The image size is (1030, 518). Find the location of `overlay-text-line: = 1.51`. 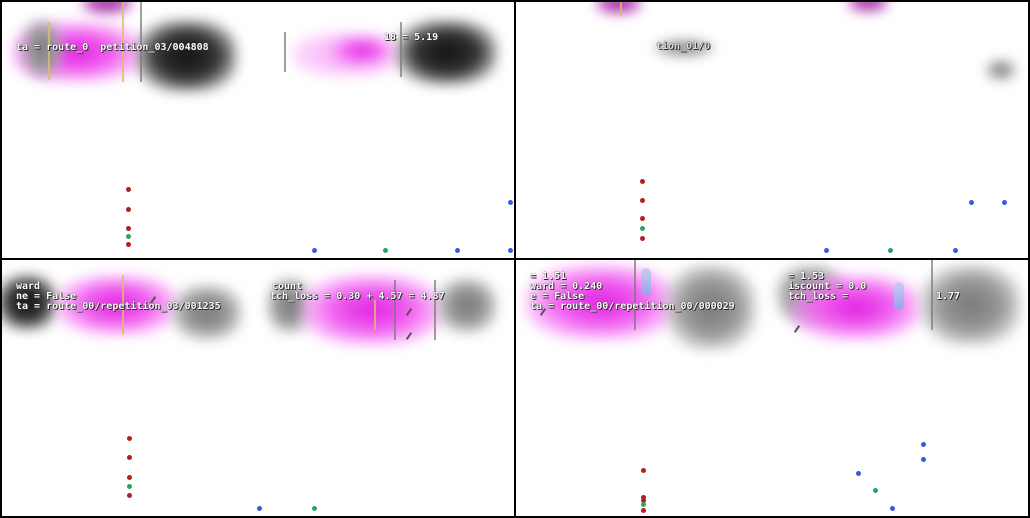

overlay-text-line: = 1.51 is located at coordinates (548, 276).